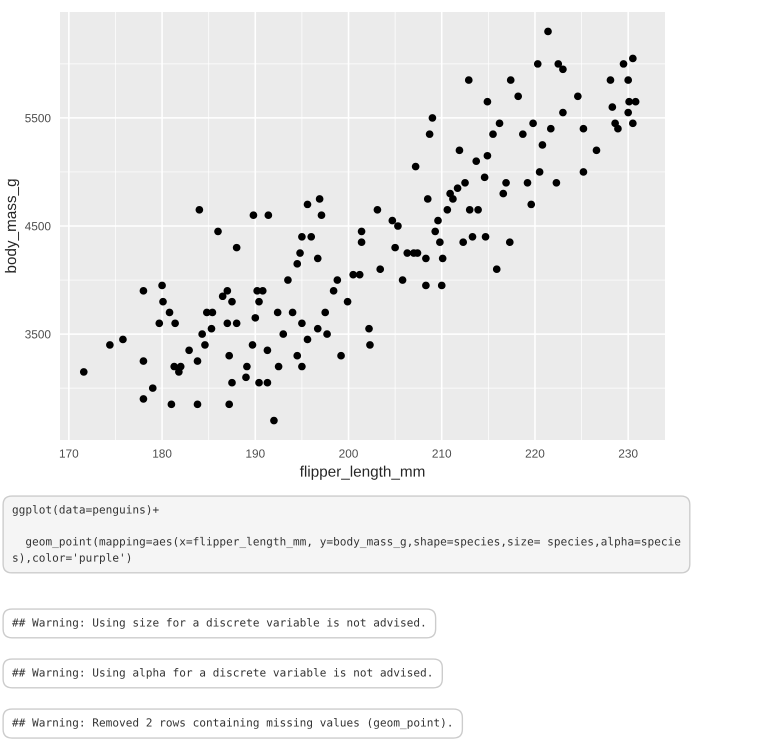 This screenshot has width=762, height=742. What do you see at coordinates (162, 453) in the screenshot?
I see `x-tick-label: 180` at bounding box center [162, 453].